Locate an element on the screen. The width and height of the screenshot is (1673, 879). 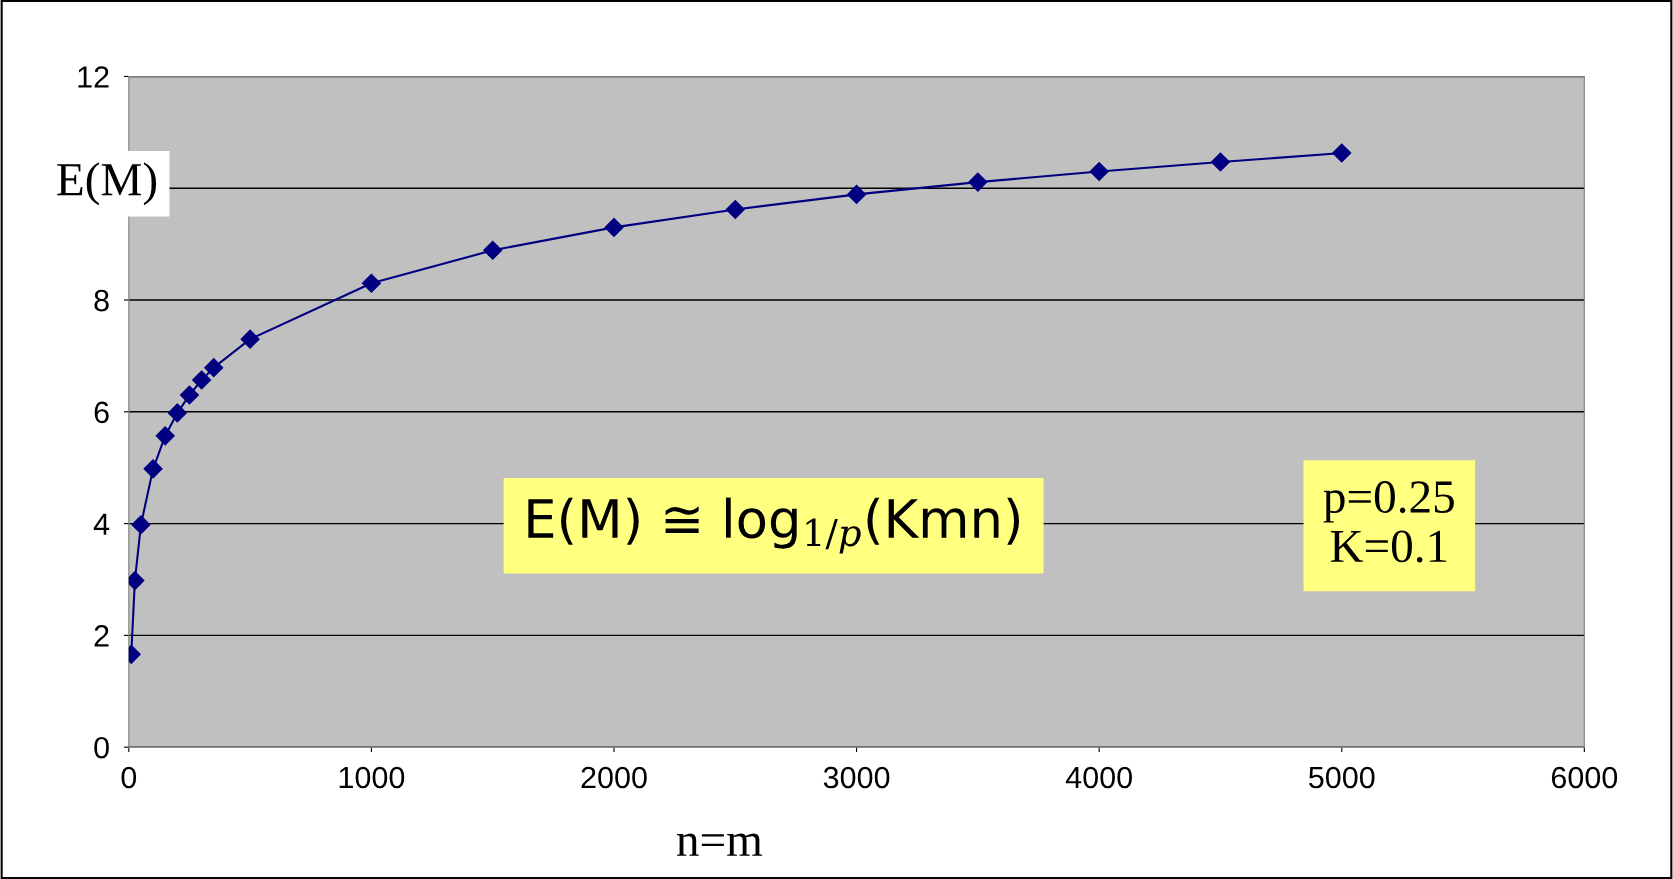
x-tick-label: 0 is located at coordinates (129, 777).